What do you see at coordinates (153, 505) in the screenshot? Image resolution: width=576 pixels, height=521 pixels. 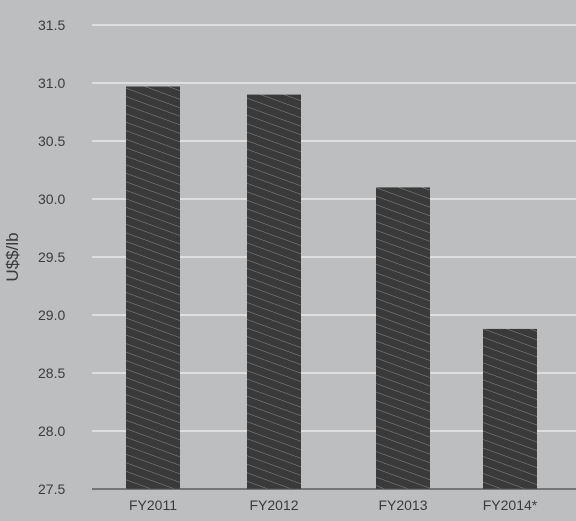 I see `x-tick-label: FY2011` at bounding box center [153, 505].